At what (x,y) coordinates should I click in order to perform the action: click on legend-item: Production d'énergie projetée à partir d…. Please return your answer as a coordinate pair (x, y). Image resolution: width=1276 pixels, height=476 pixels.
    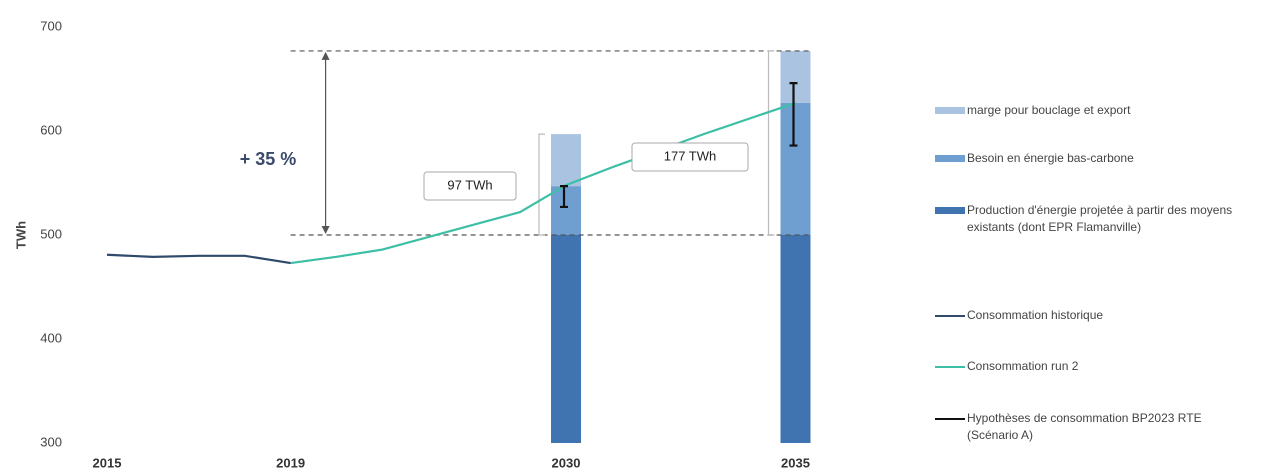
    Looking at the image, I should click on (1086, 219).